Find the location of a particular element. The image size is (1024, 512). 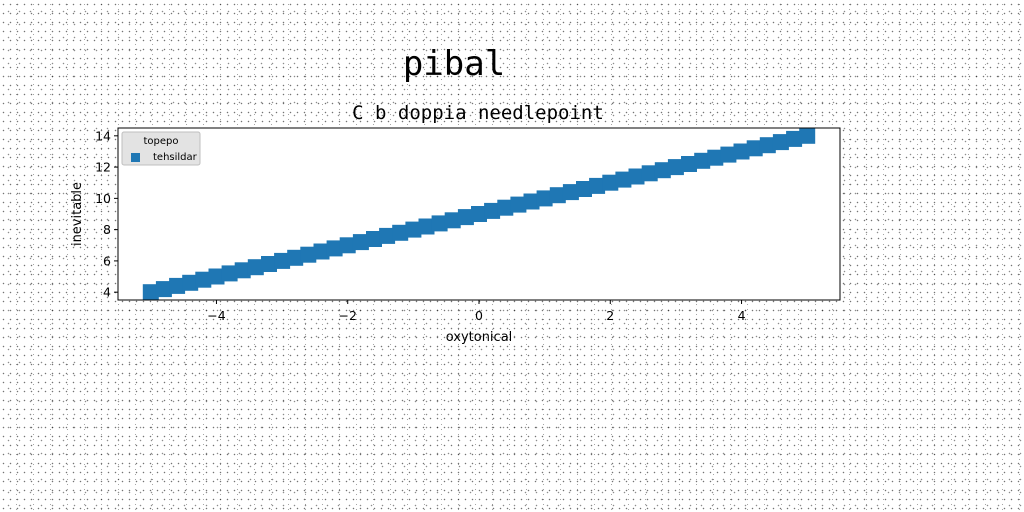

y-tick-label: 8 is located at coordinates (107, 229).